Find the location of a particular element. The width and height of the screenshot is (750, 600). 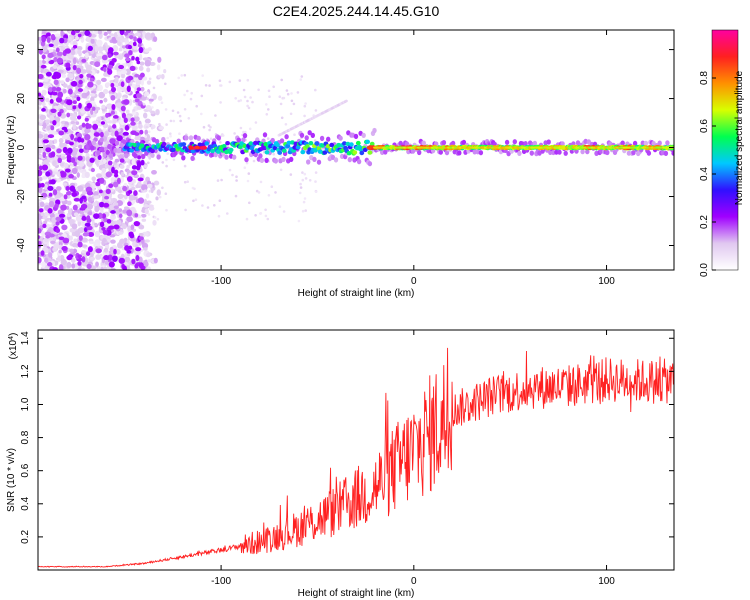

colorbar-tick-label: 0.6 is located at coordinates (704, 126).